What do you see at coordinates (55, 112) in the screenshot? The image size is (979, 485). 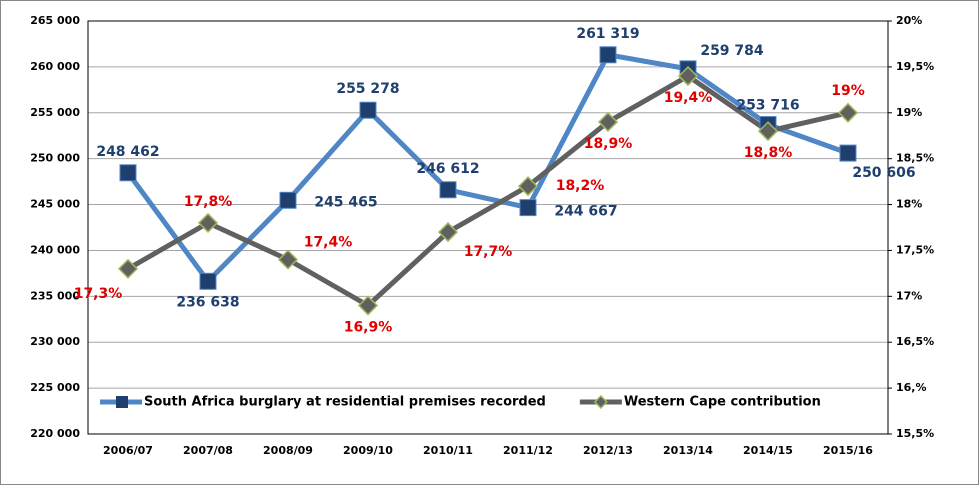 I see `y-tick-label: 255 000` at bounding box center [55, 112].